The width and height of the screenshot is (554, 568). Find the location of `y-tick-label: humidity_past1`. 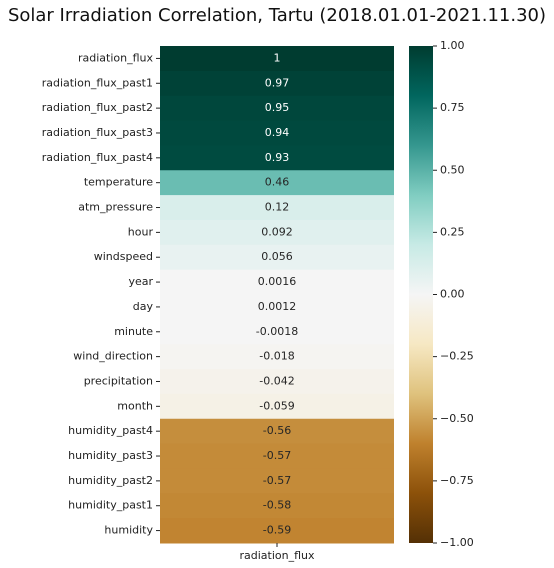

y-tick-label: humidity_past1 is located at coordinates (110, 505).